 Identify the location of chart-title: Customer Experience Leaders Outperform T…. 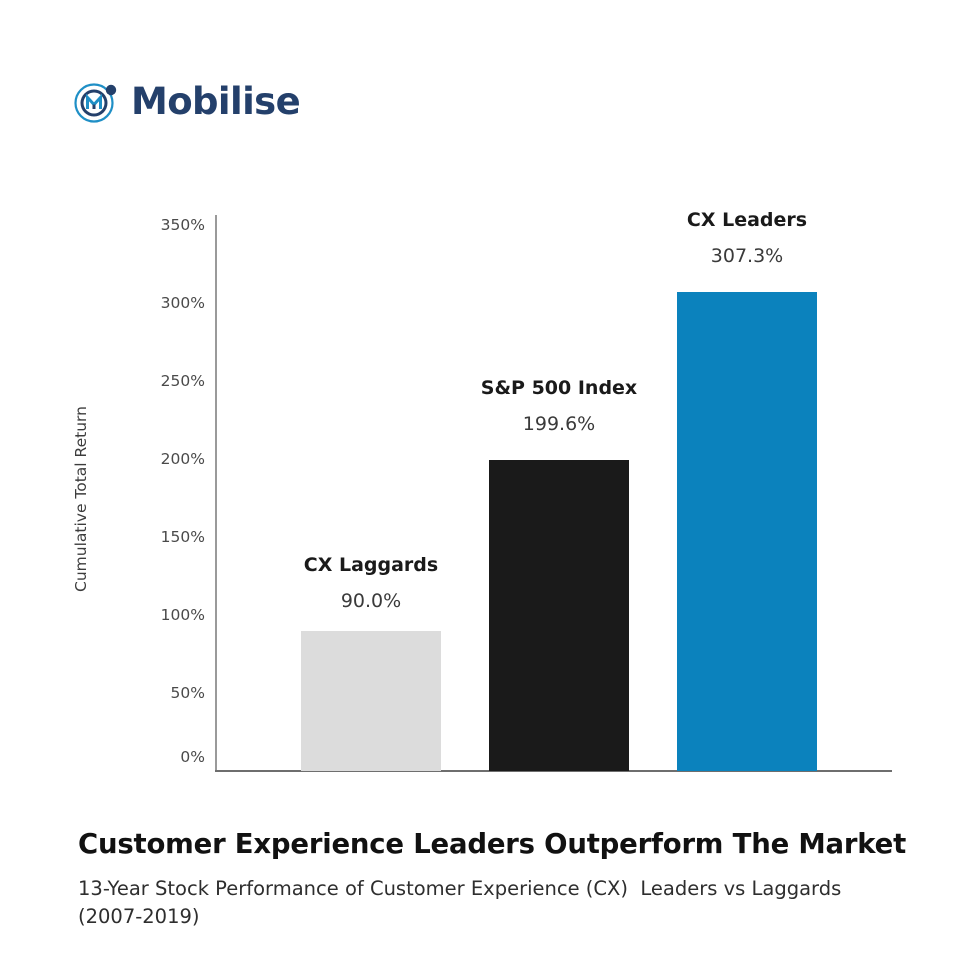
(492, 844).